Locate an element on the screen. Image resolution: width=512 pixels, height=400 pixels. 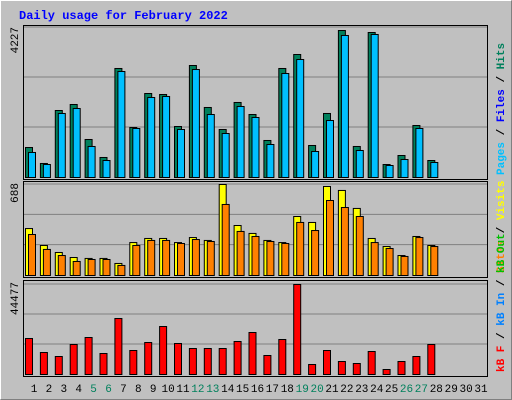
x-tick-label: 6 is located at coordinates (108, 390).